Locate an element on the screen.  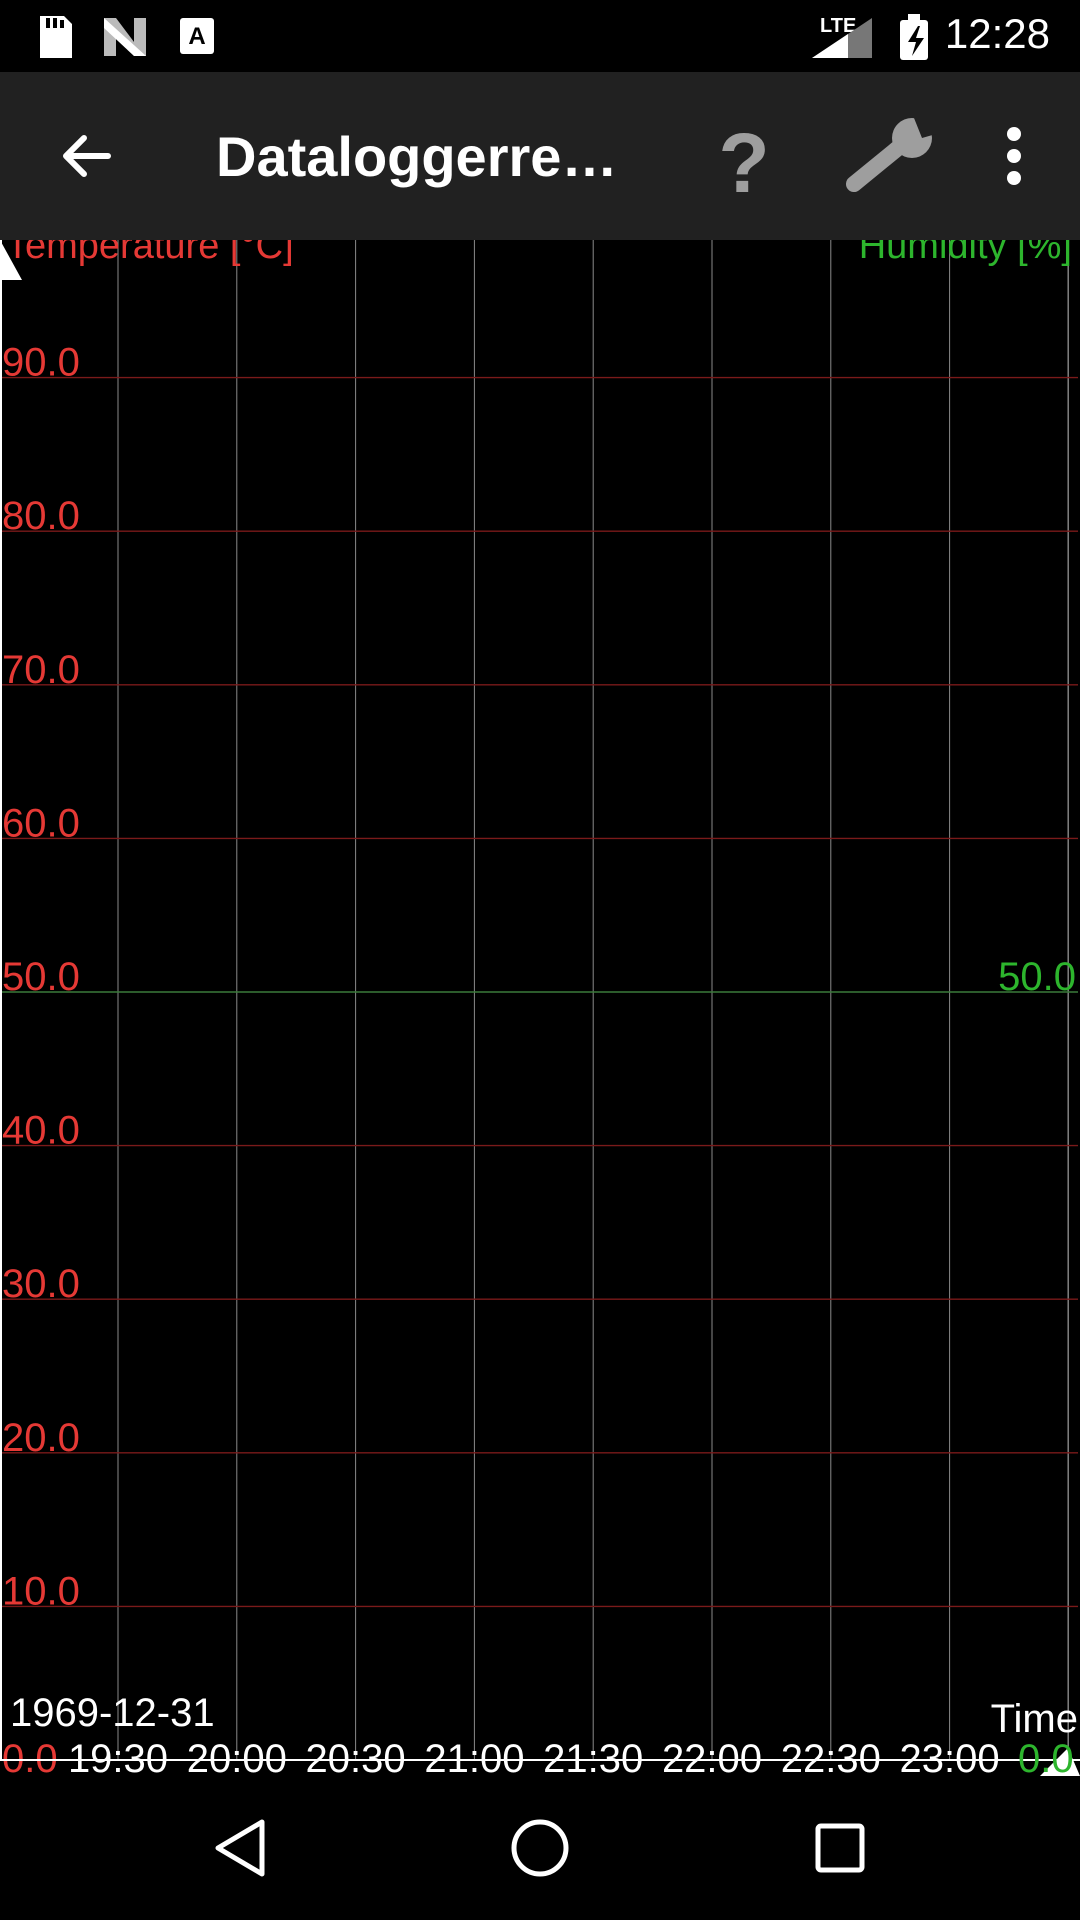
nav-home-button is located at coordinates (540, 1848).